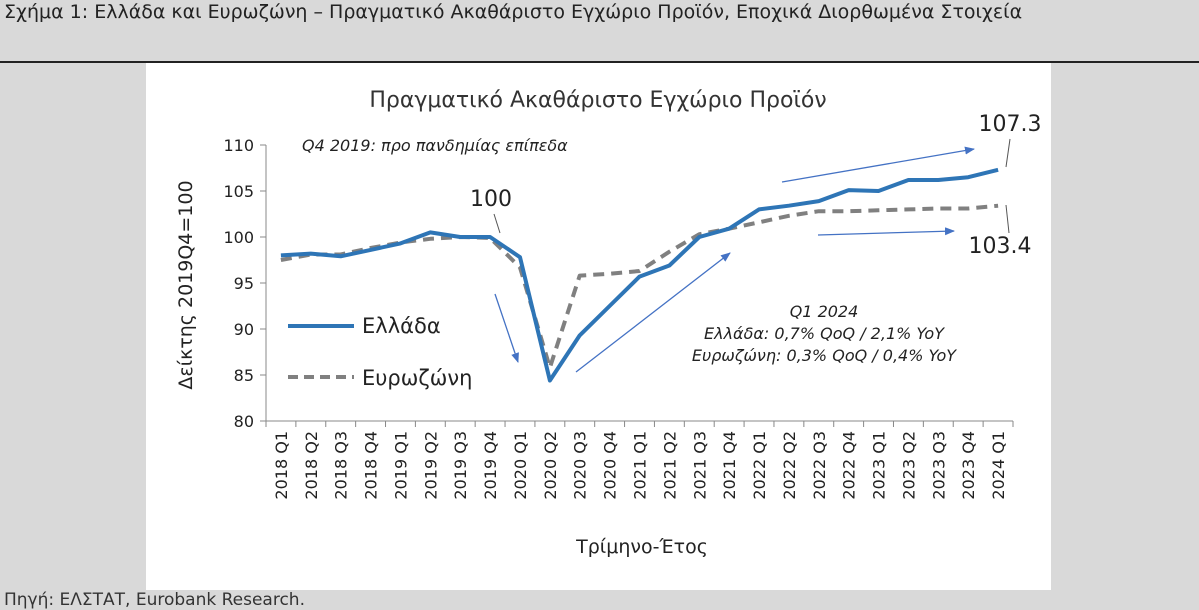 This screenshot has width=1199, height=610. I want to click on source-note: Πηγή: ΕΛΣΤΑΤ, Eurobank Research., so click(154, 600).